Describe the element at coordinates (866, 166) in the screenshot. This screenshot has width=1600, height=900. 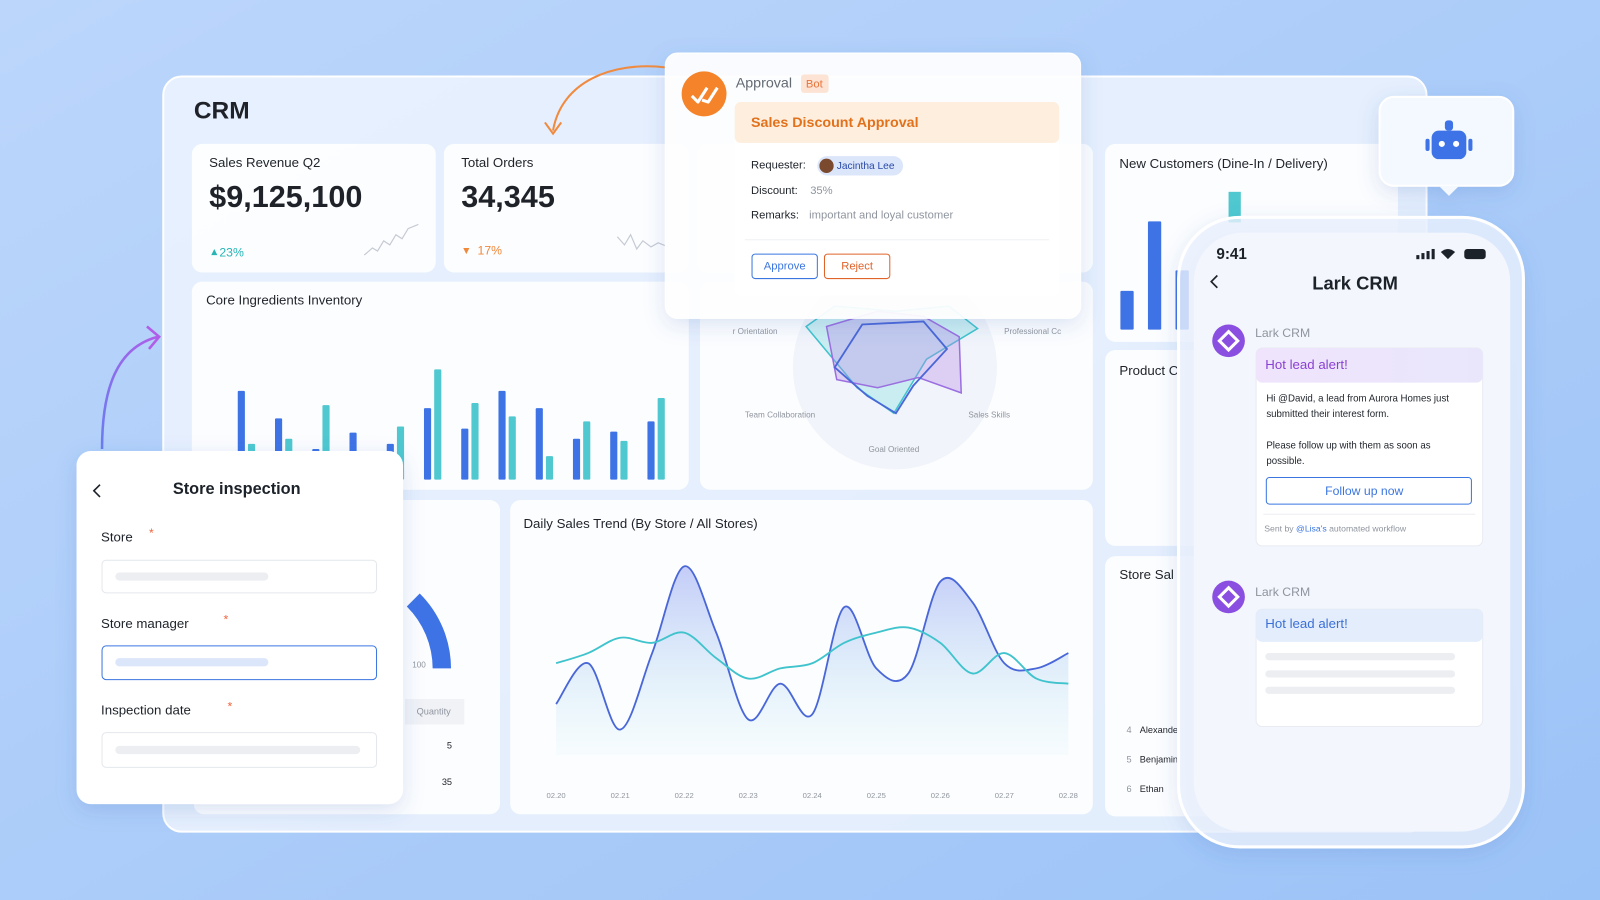
I see `person-name: Jacintha Lee` at that location.